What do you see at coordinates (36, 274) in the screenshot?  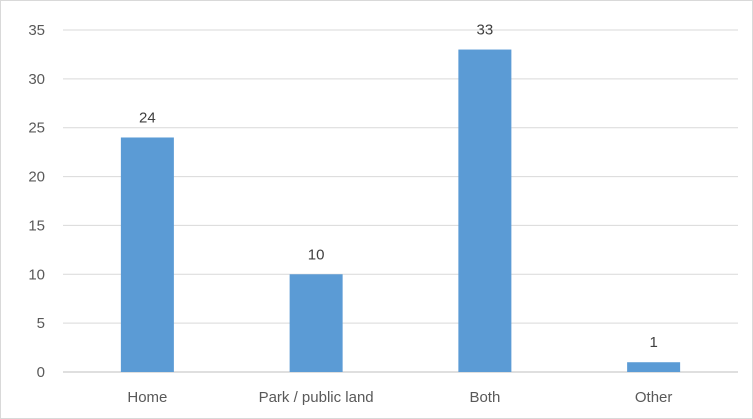 I see `y-tick-label: 10` at bounding box center [36, 274].